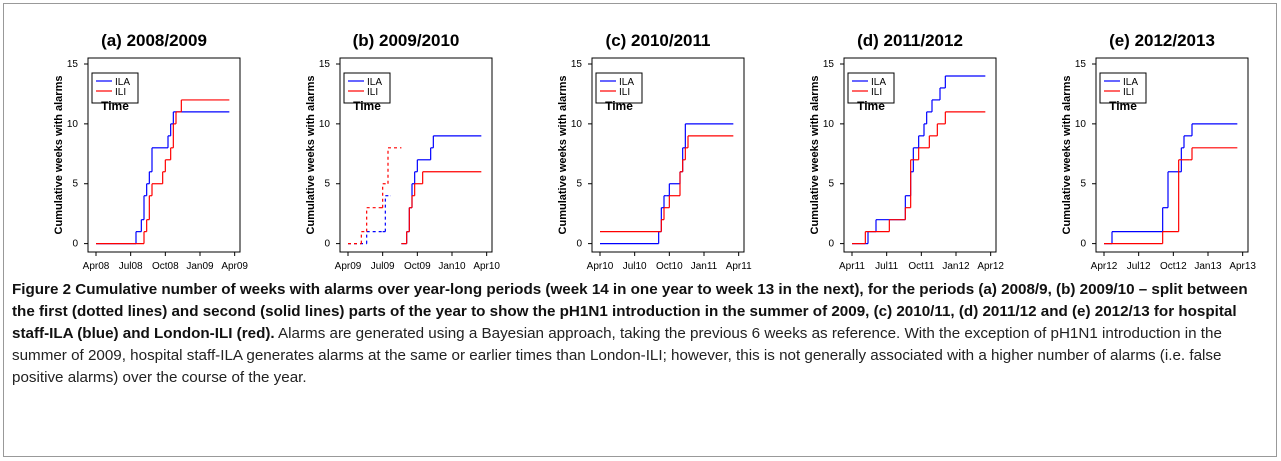 The width and height of the screenshot is (1281, 461). I want to click on x-tick-label: Oct12, so click(1173, 266).